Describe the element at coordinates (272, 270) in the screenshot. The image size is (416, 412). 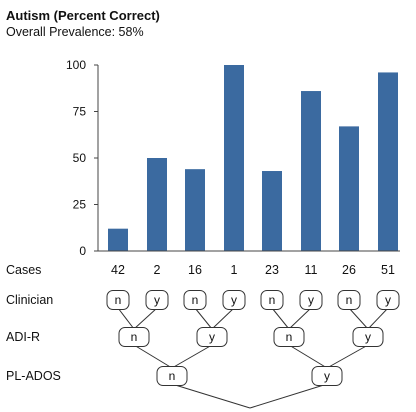
I see `case-count-label: 23` at that location.